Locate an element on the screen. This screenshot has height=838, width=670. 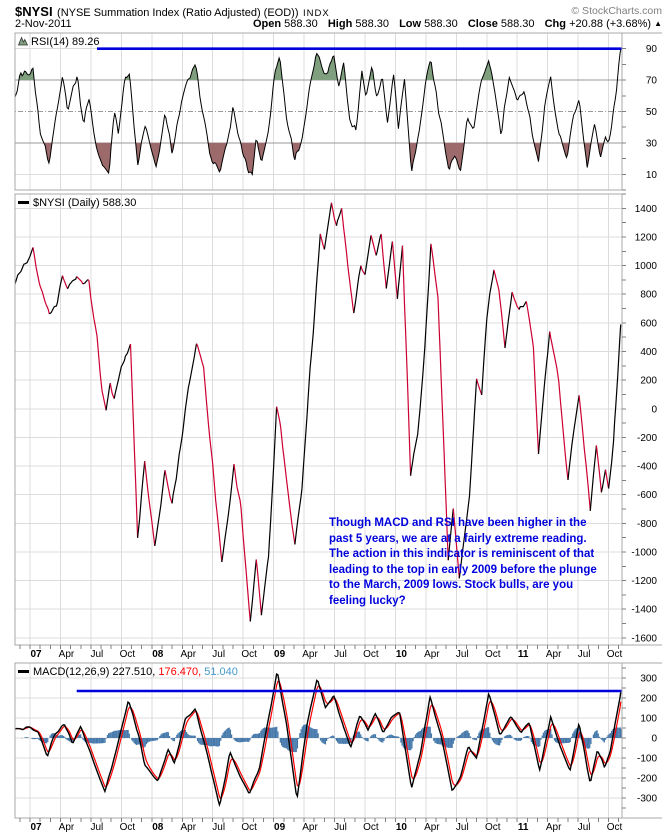
svg-text: 1000 is located at coordinates (646, 266).